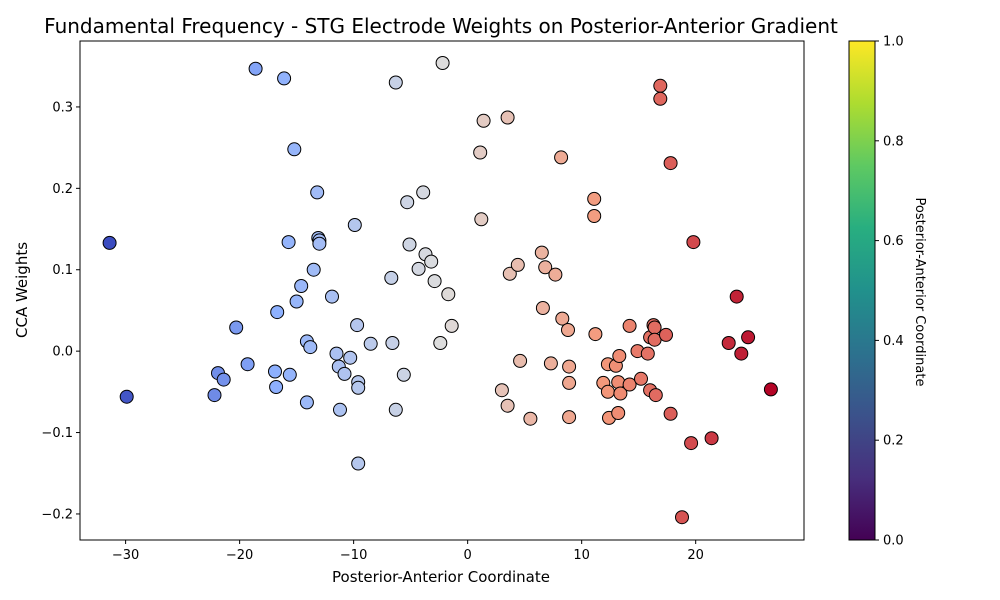  What do you see at coordinates (125, 555) in the screenshot?
I see `x-tick-label: −30` at bounding box center [125, 555].